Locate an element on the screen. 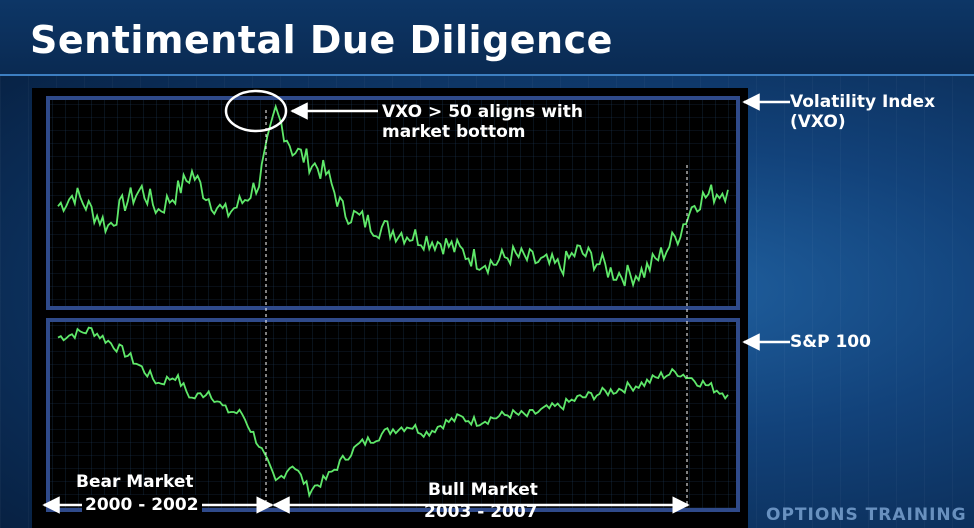  vix-label: Volatility Index (VXO) is located at coordinates (862, 112).